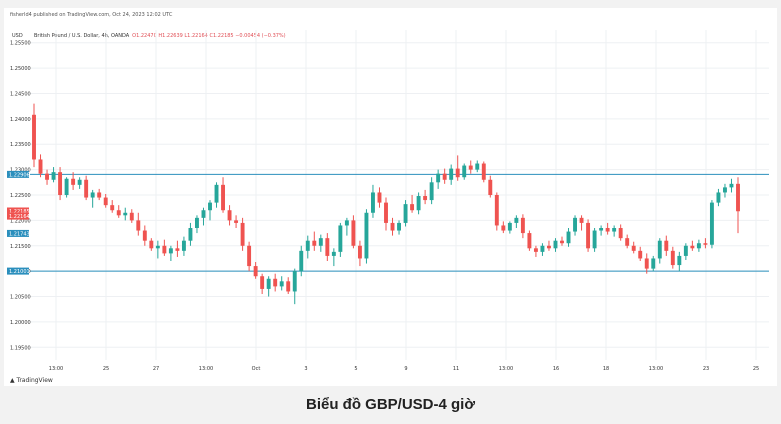 The image size is (781, 424). Describe the element at coordinates (19, 212) in the screenshot. I see `price-label: 1.22185` at that location.